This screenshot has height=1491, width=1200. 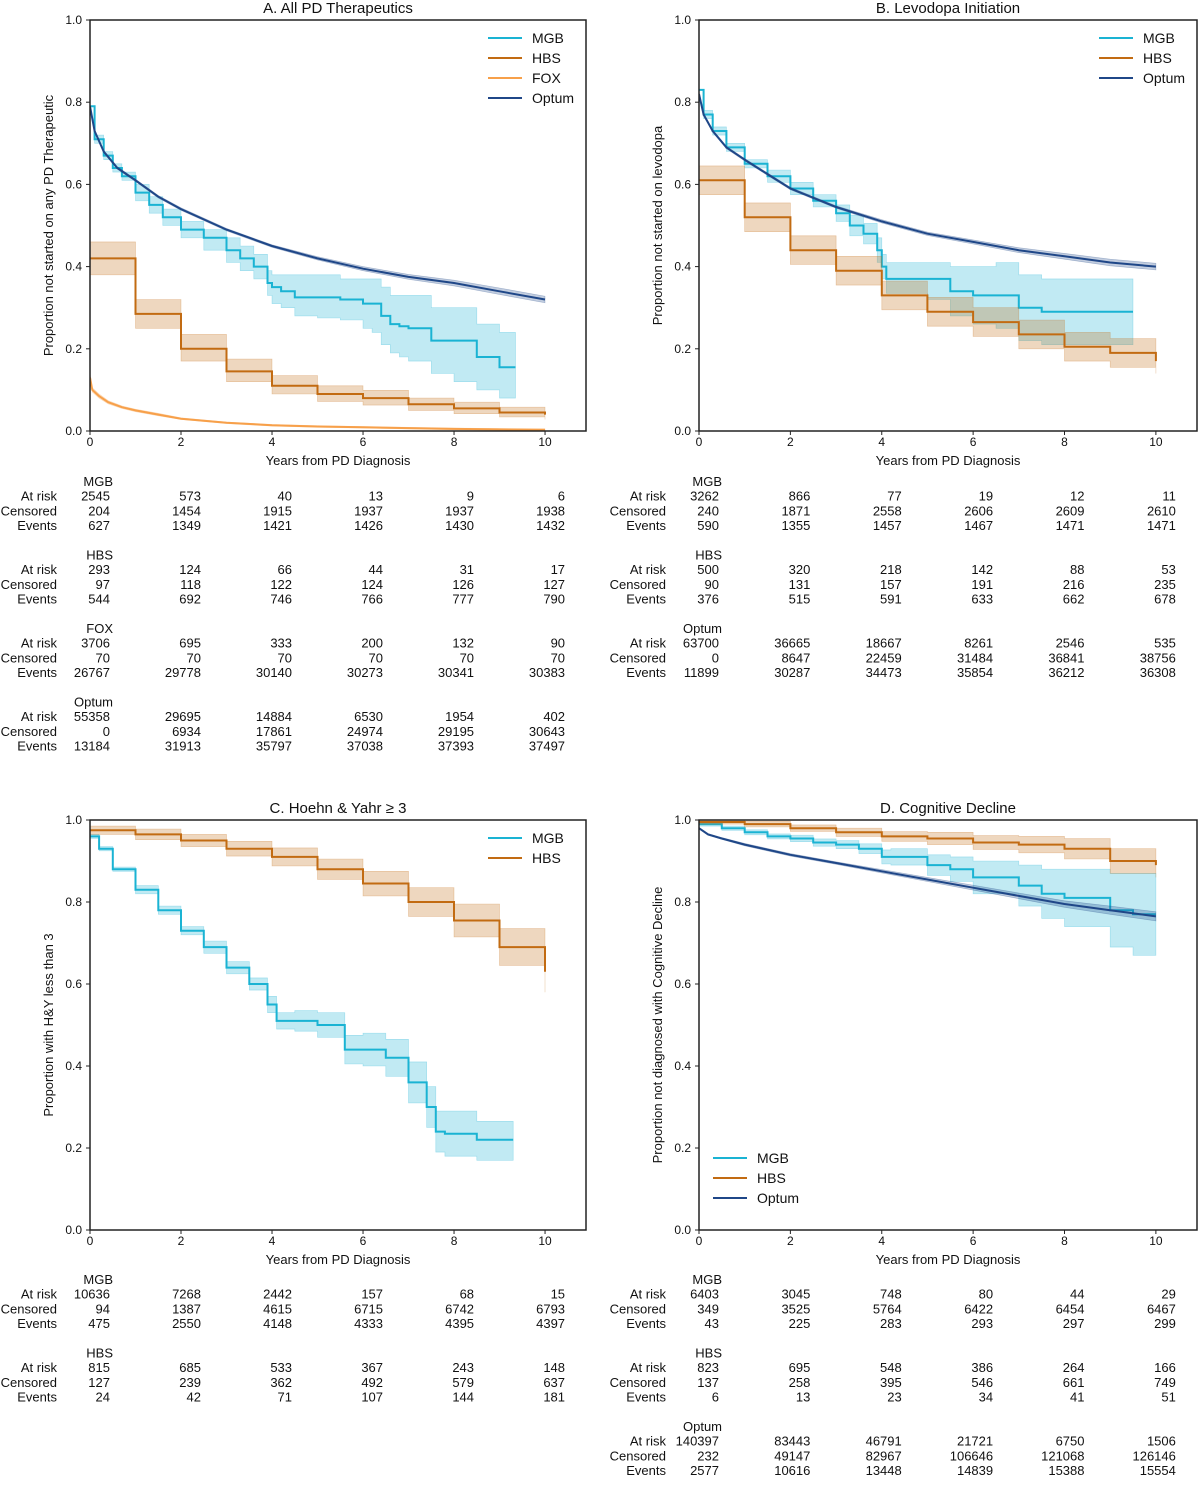 I want to click on chart-title: C. Hoehn & Yahr ≥ 3, so click(x=338, y=808).